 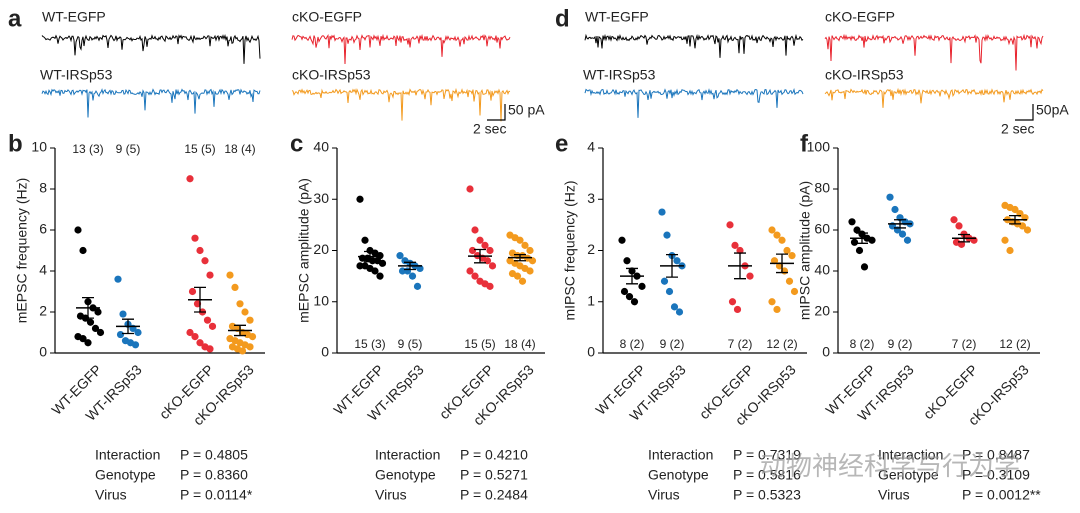 What do you see at coordinates (996, 455) in the screenshot?
I see `stat-value: P = 0.8487` at bounding box center [996, 455].